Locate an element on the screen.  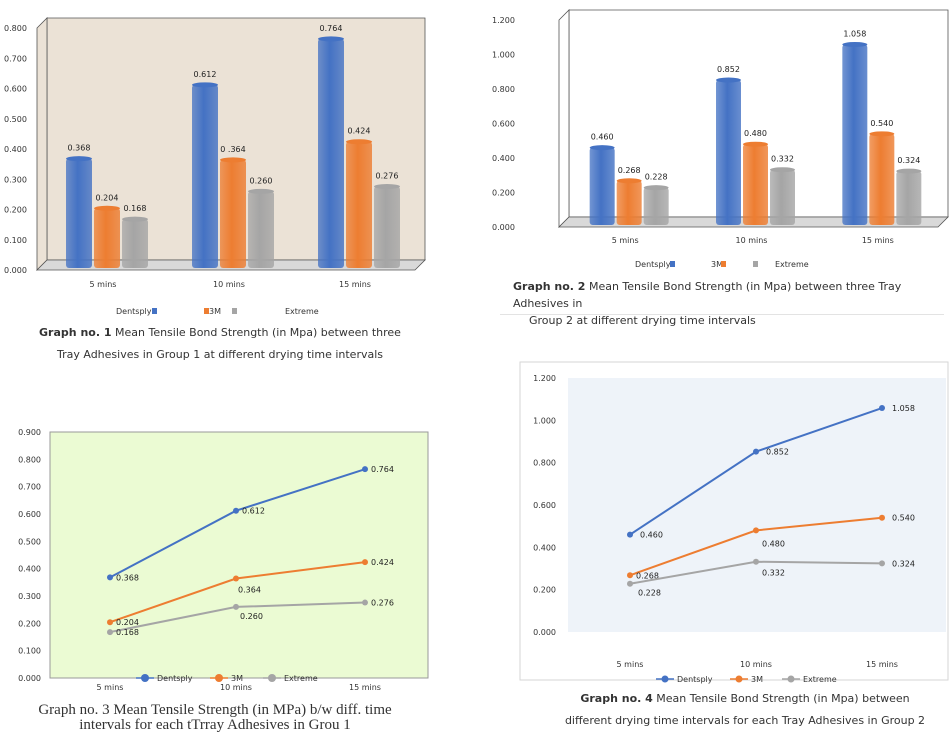
y-tick-label: 0.900 is located at coordinates (29, 432).